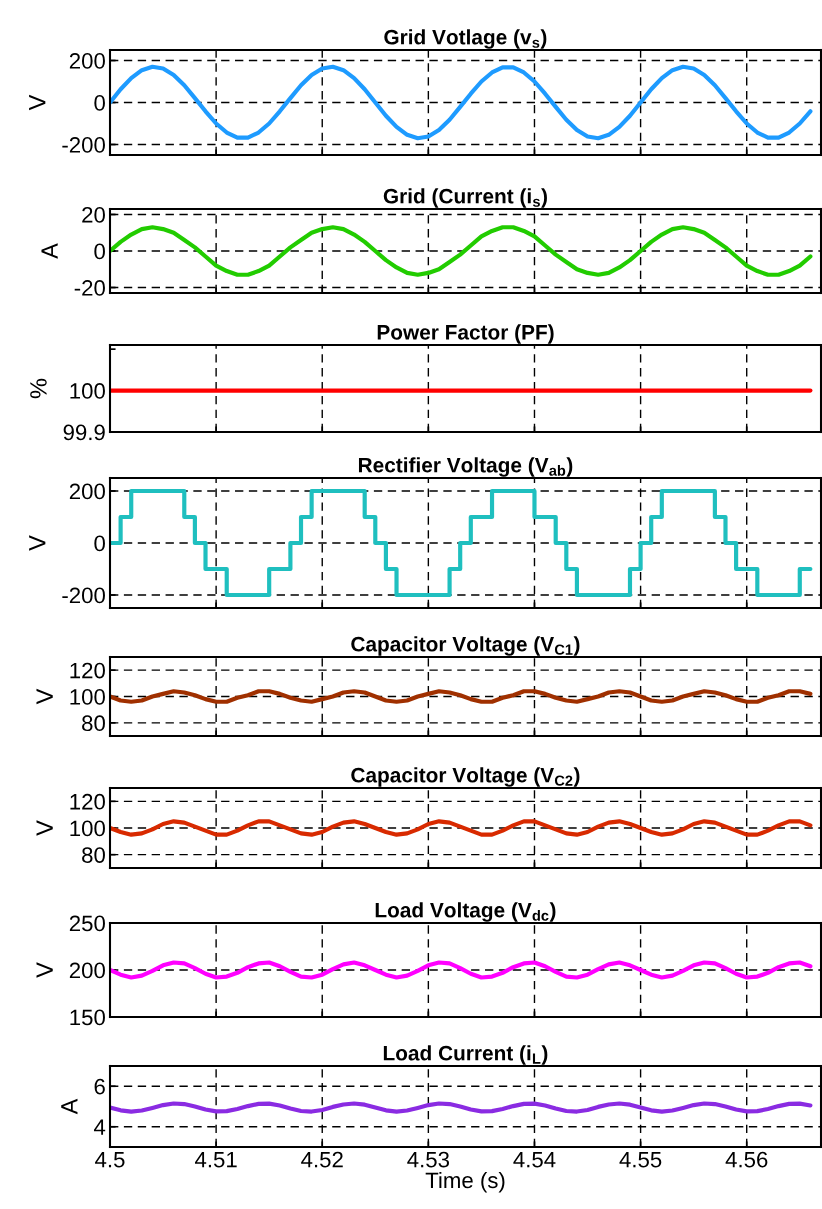 Image resolution: width=822 pixels, height=1209 pixels. Describe the element at coordinates (465, 39) in the screenshot. I see `chart-title: Grid Votlage (v$_{s}$)` at that location.